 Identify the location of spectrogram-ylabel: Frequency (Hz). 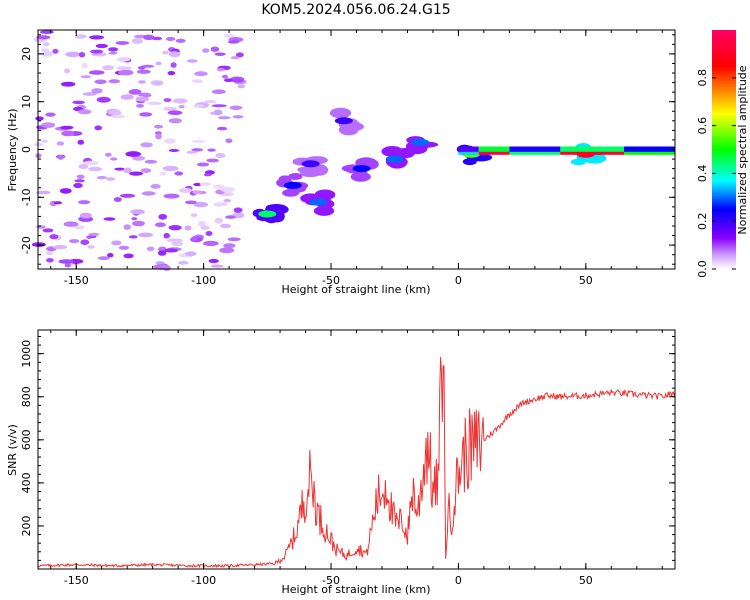
(12, 150).